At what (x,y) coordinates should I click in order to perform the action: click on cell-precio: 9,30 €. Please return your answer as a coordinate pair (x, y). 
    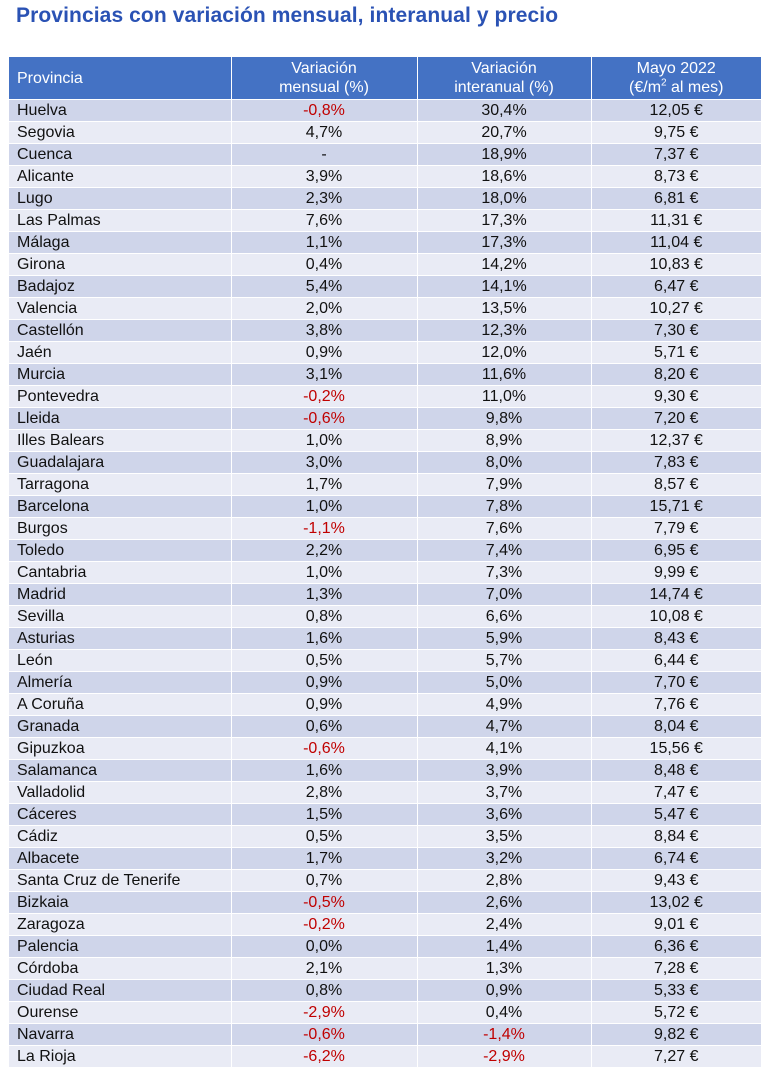
    Looking at the image, I should click on (676, 397).